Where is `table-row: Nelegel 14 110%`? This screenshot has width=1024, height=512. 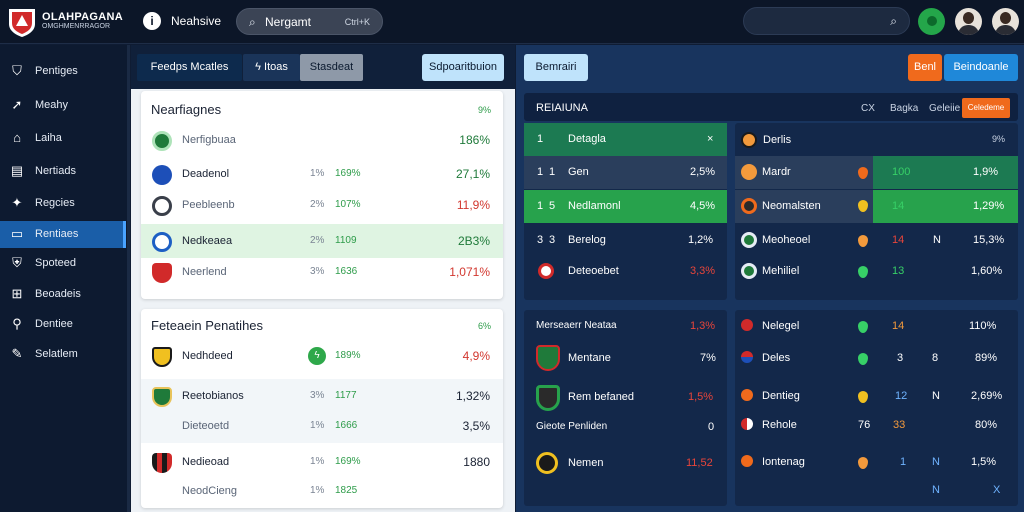 table-row: Nelegel 14 110% is located at coordinates (876, 326).